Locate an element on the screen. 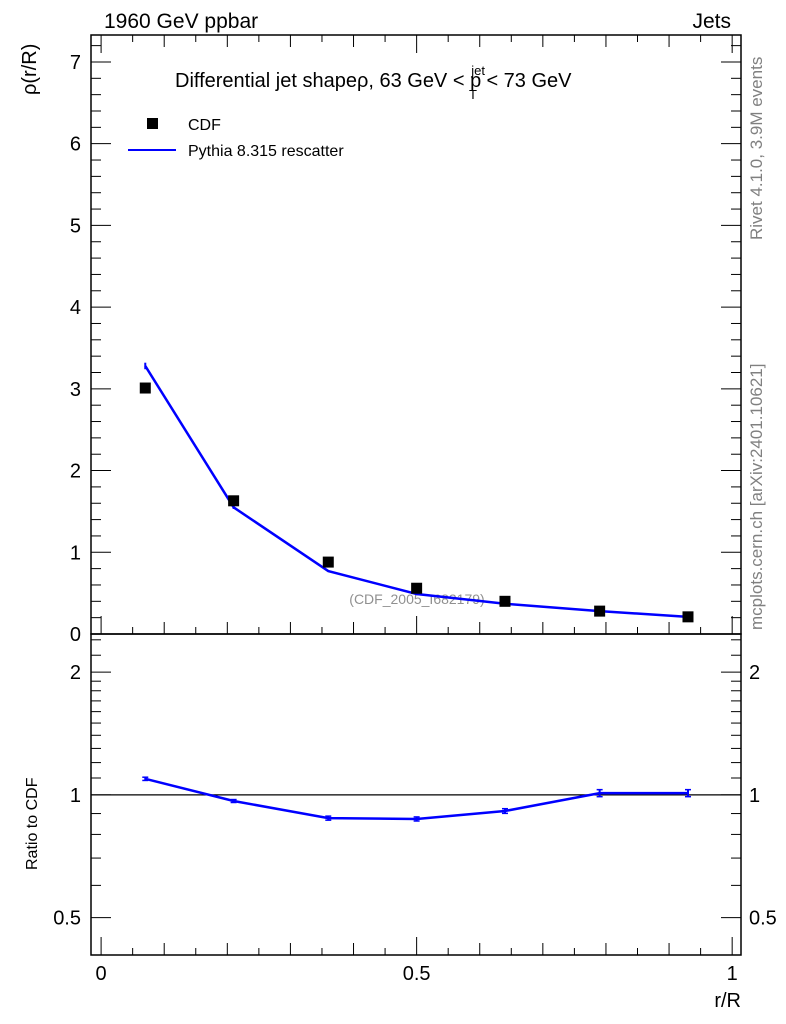  header-right: Jets is located at coordinates (711, 21).